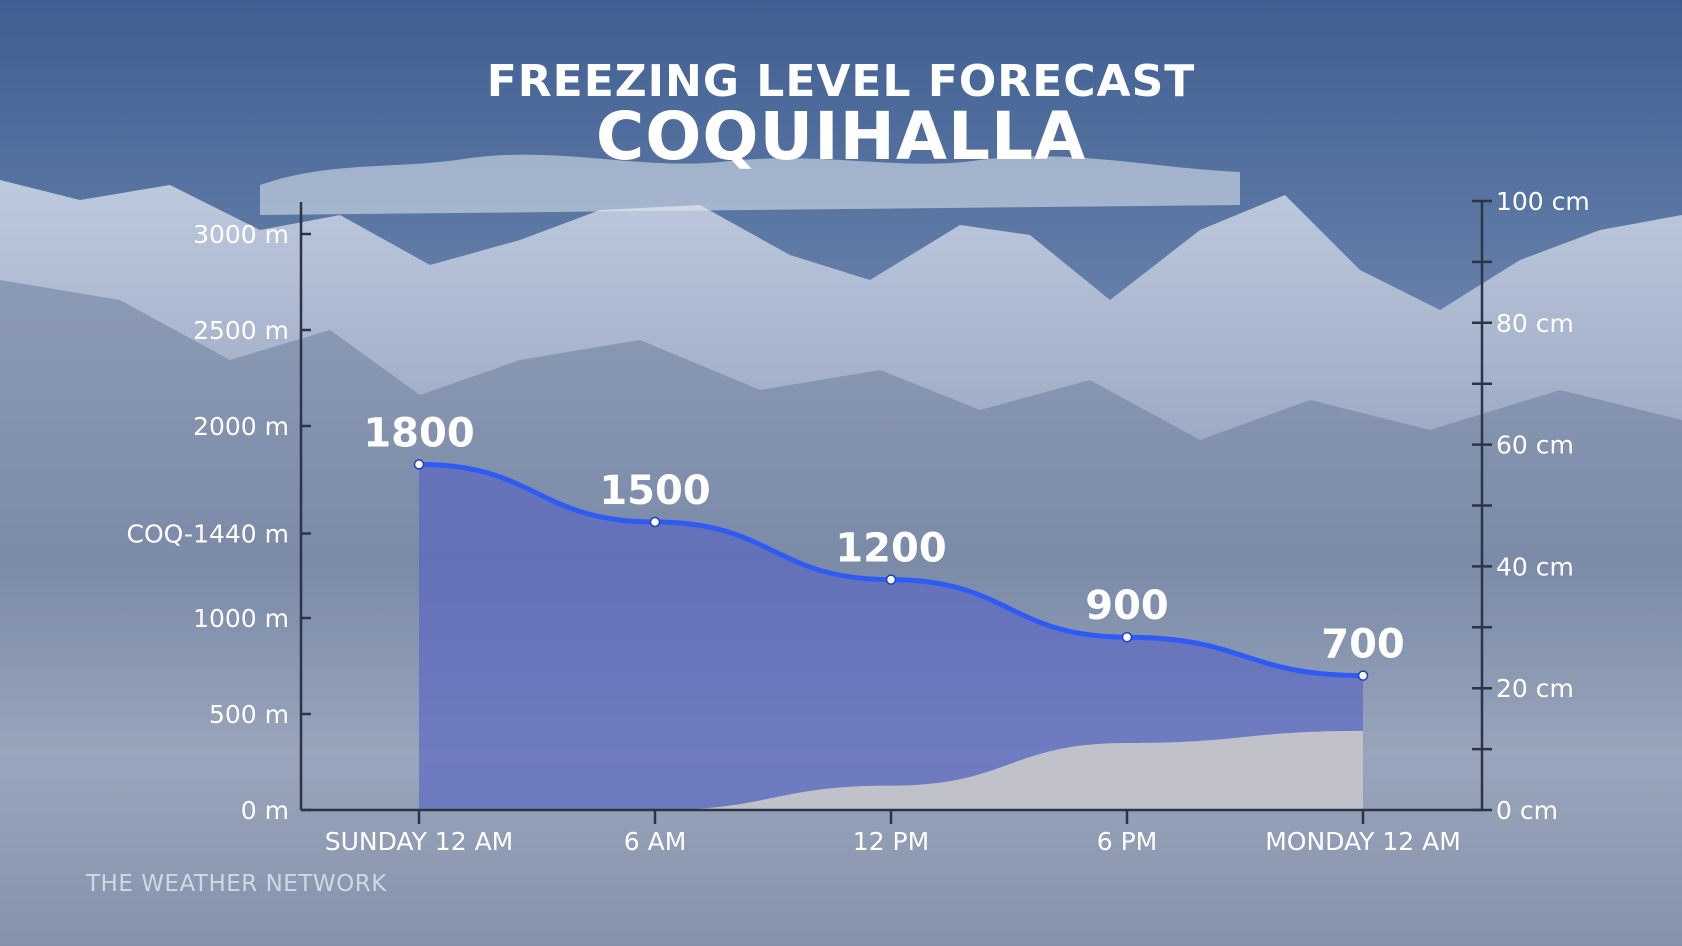  What do you see at coordinates (655, 841) in the screenshot?
I see `x-tick-label: 6 AM` at bounding box center [655, 841].